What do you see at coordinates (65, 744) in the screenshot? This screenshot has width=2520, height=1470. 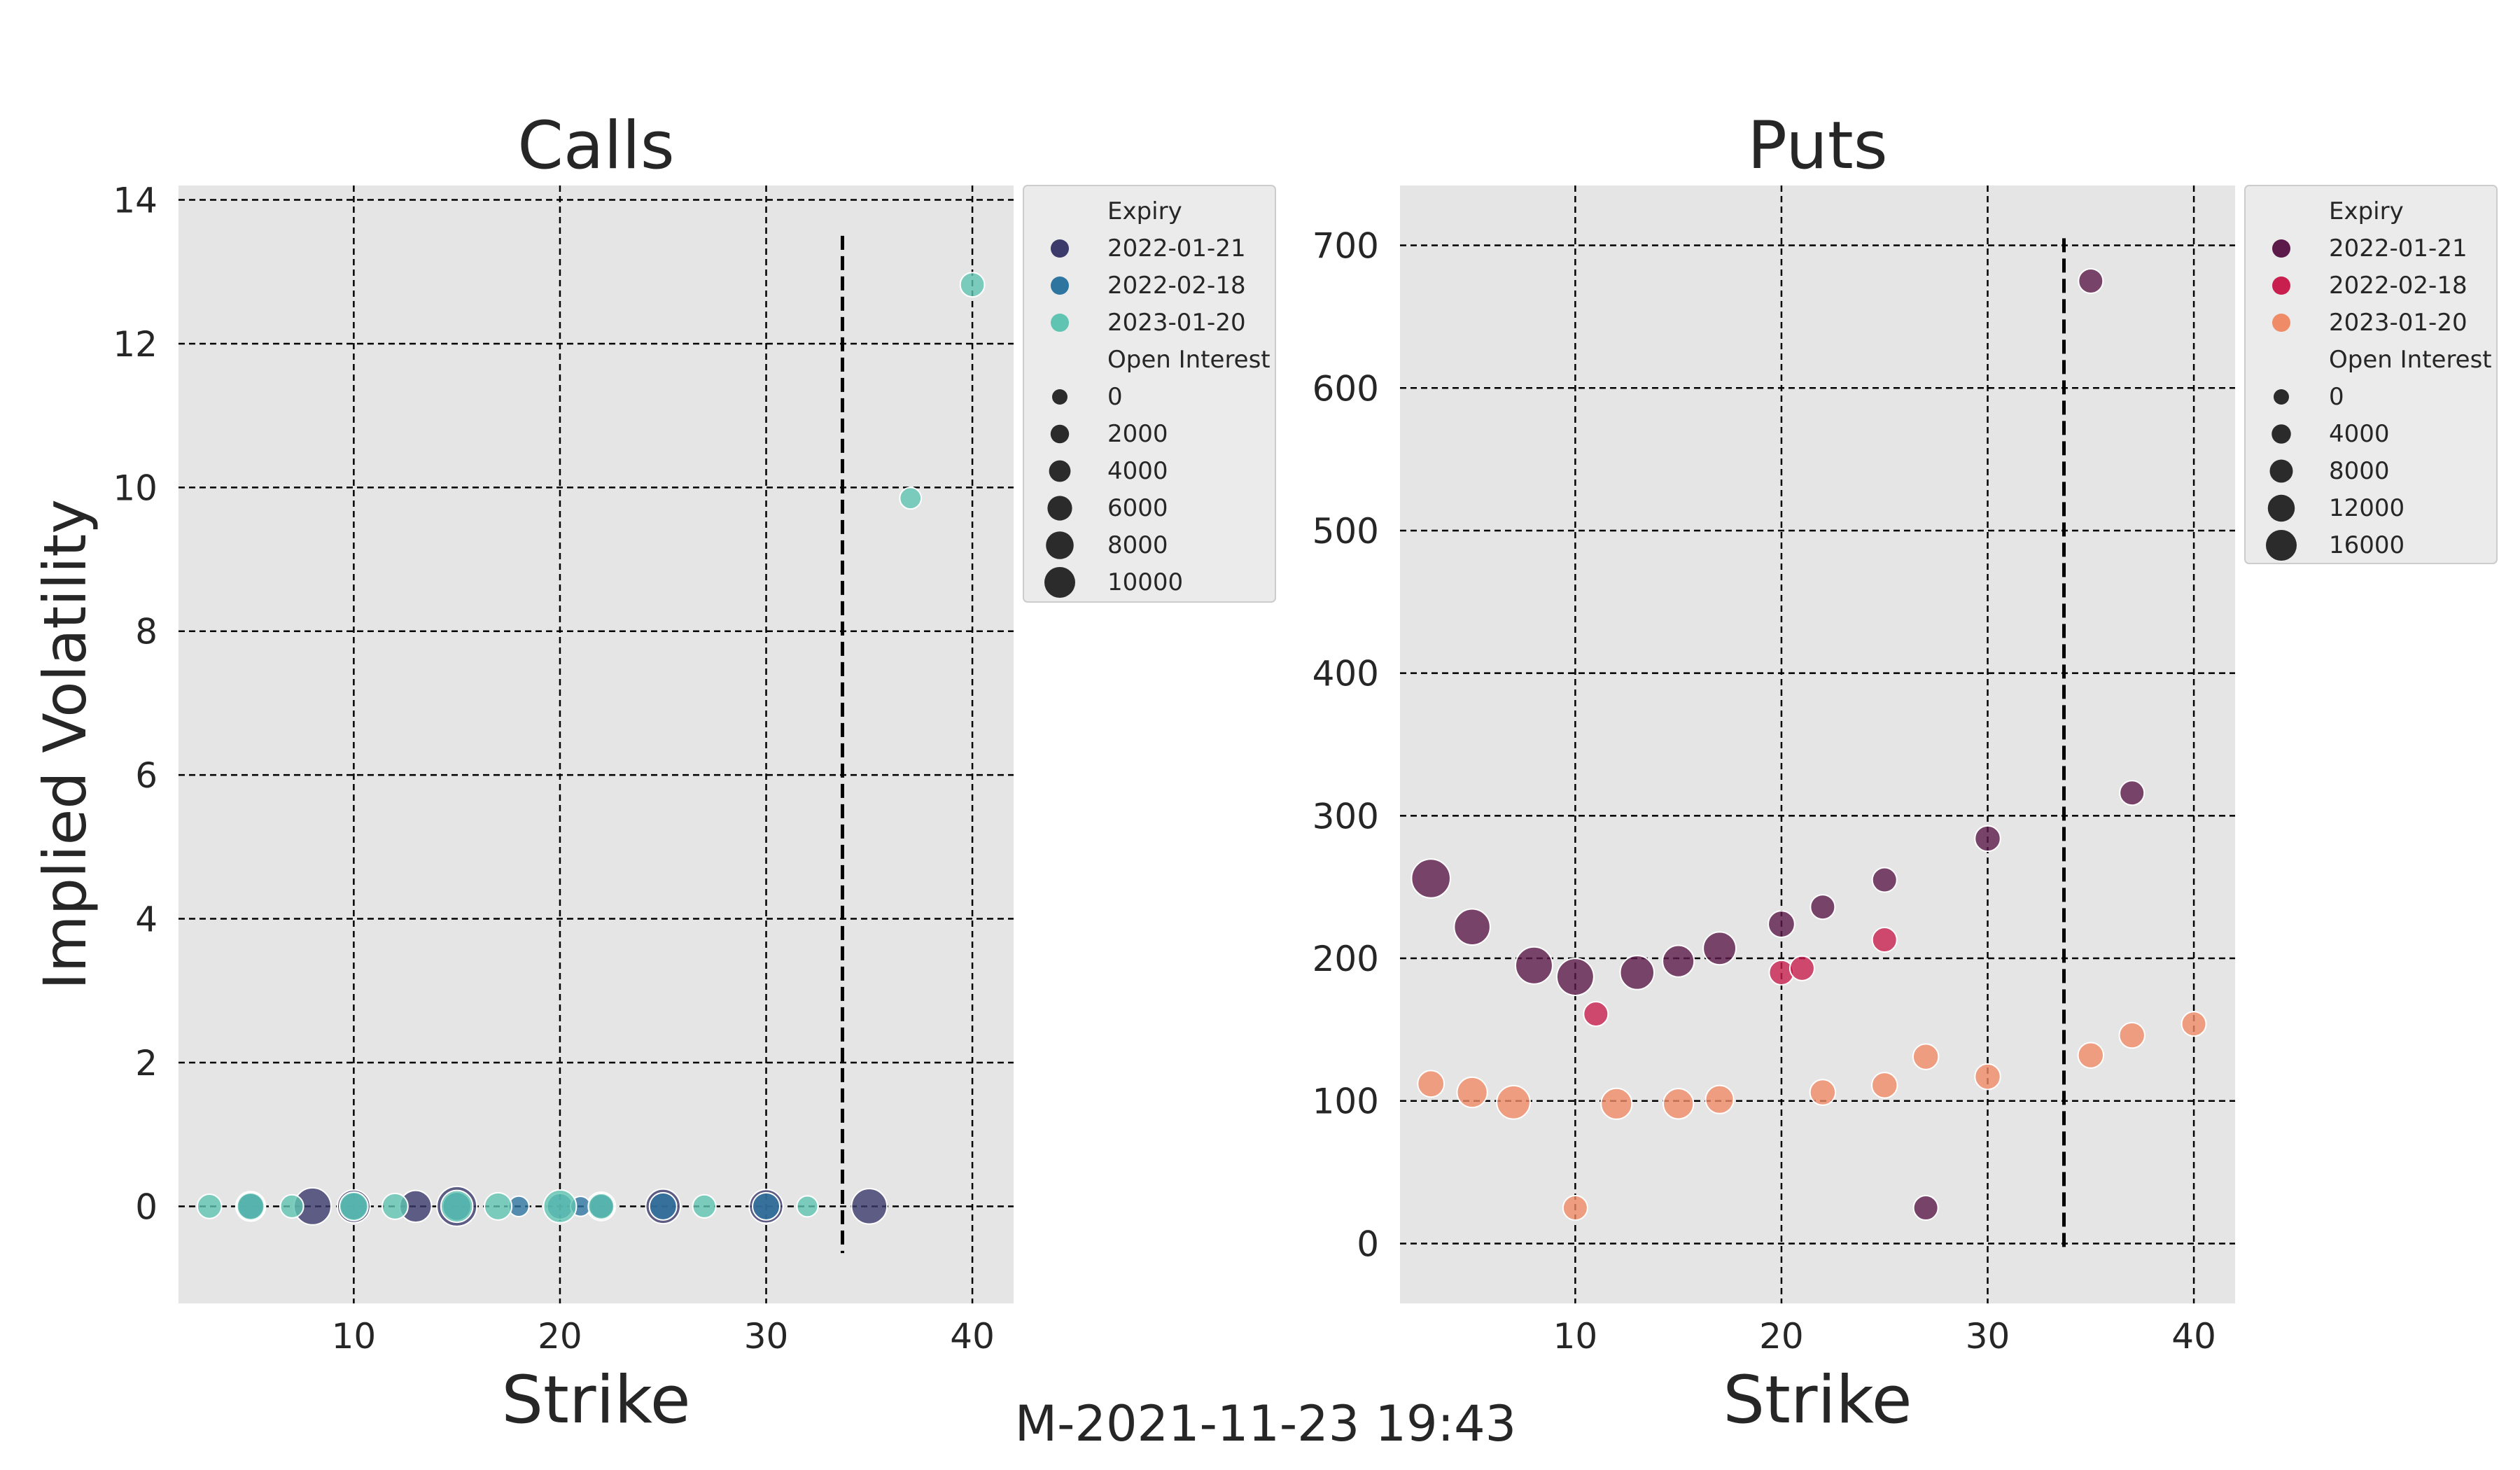 I see `y-axis-label: Implied Volatility` at bounding box center [65, 744].